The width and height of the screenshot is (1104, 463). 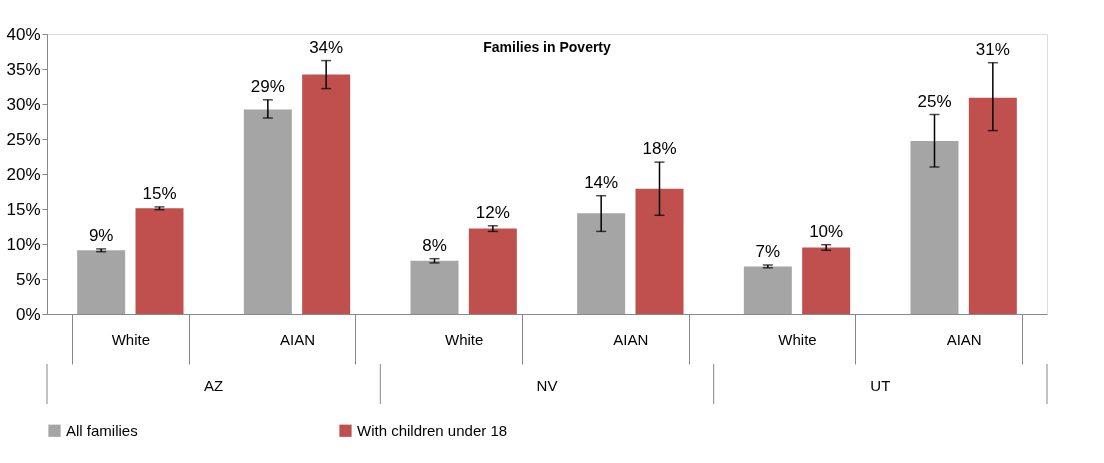 I want to click on data-label: 18%, so click(x=659, y=149).